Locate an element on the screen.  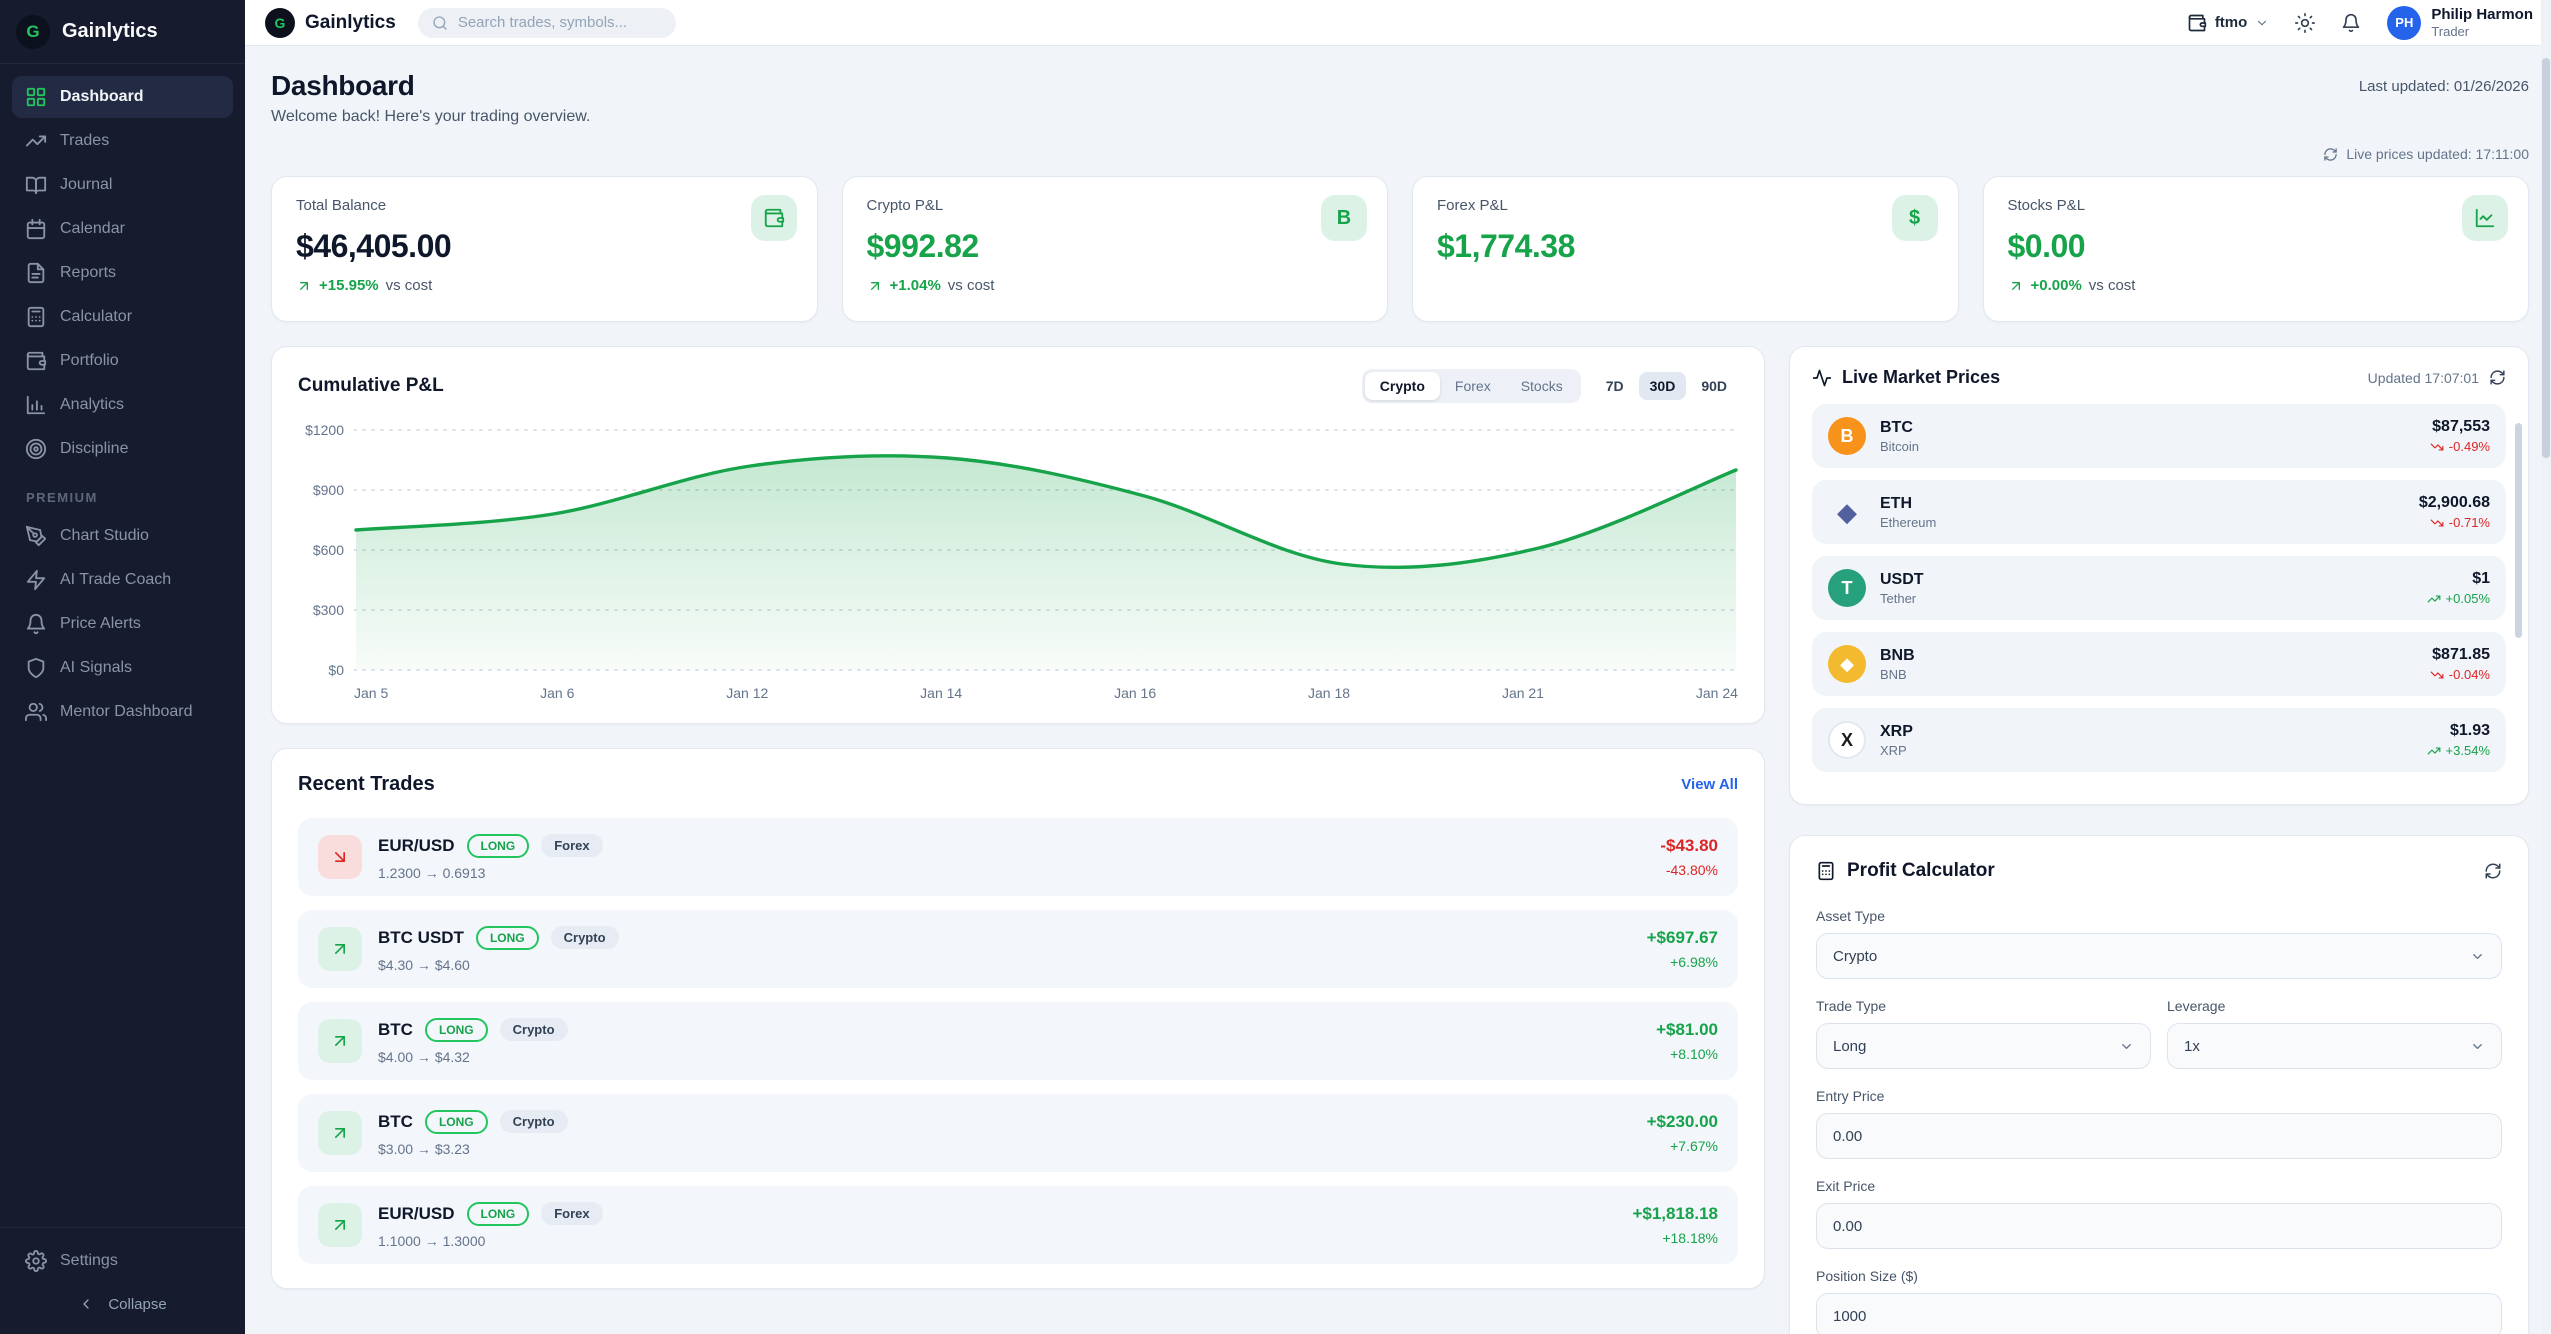
trade-percent: +8.10% is located at coordinates (1694, 1054).